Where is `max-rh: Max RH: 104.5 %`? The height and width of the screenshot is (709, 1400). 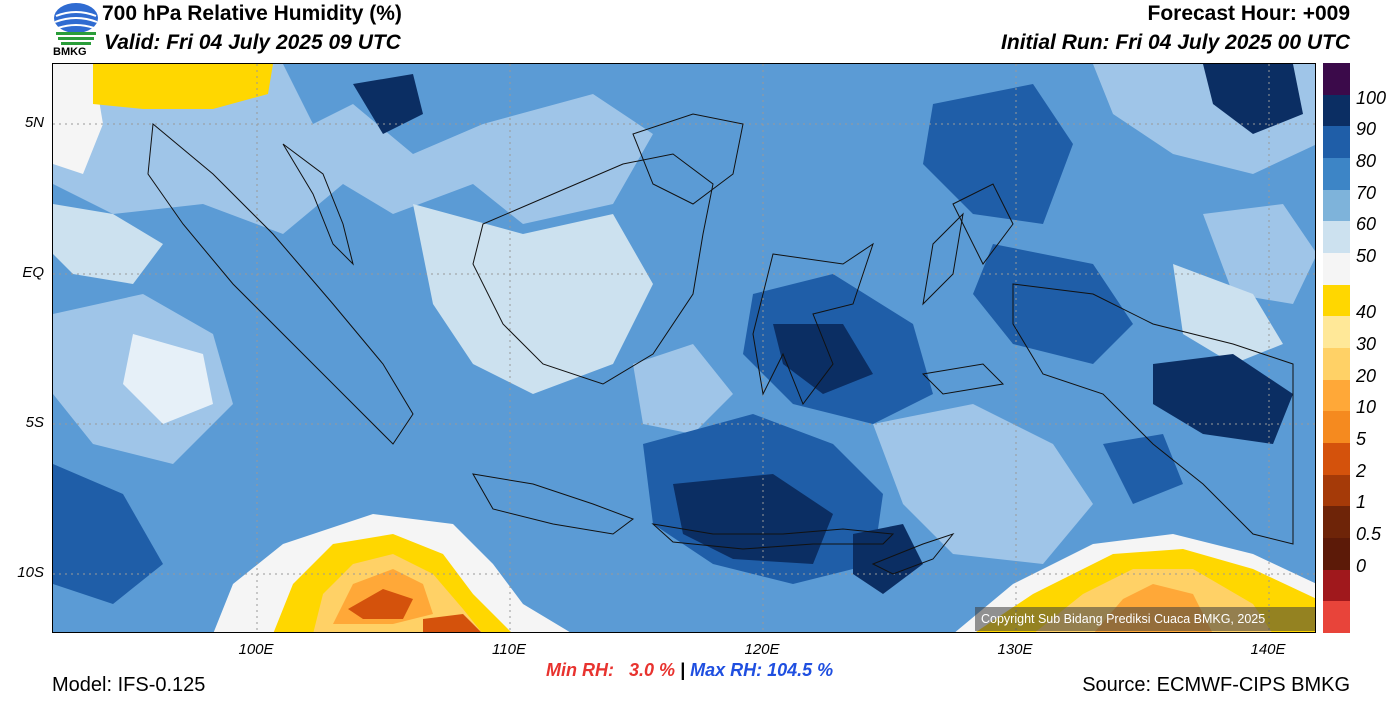 max-rh: Max RH: 104.5 % is located at coordinates (762, 670).